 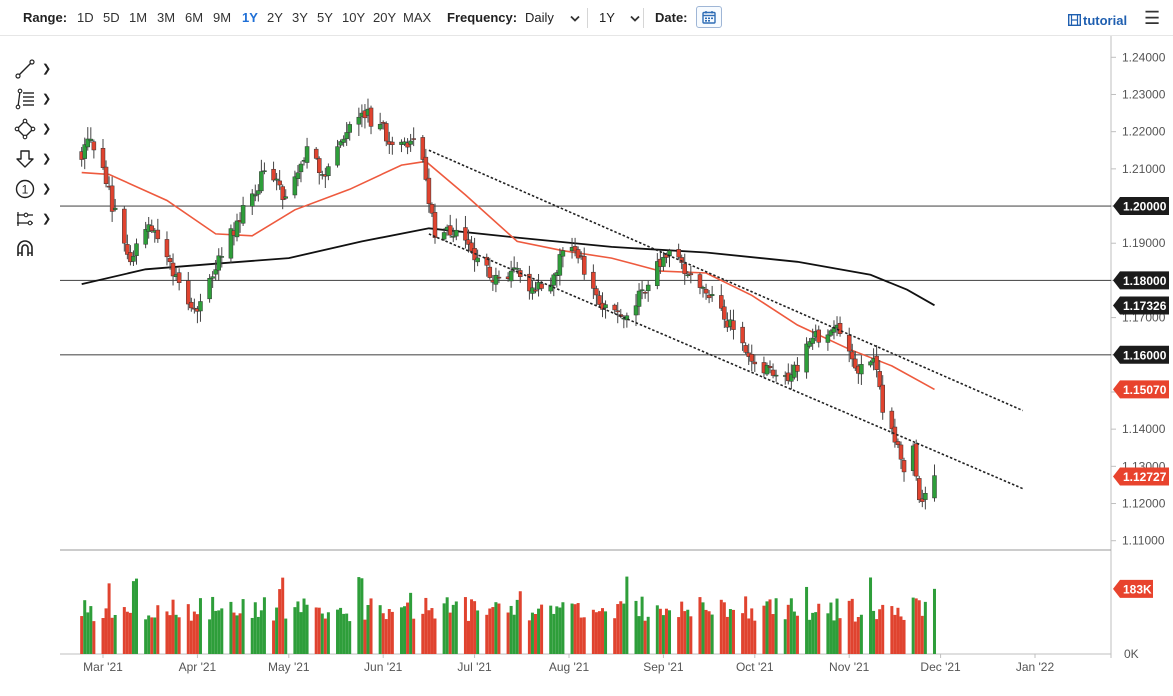 I want to click on tutorial-link: tutorial, so click(x=1097, y=20).